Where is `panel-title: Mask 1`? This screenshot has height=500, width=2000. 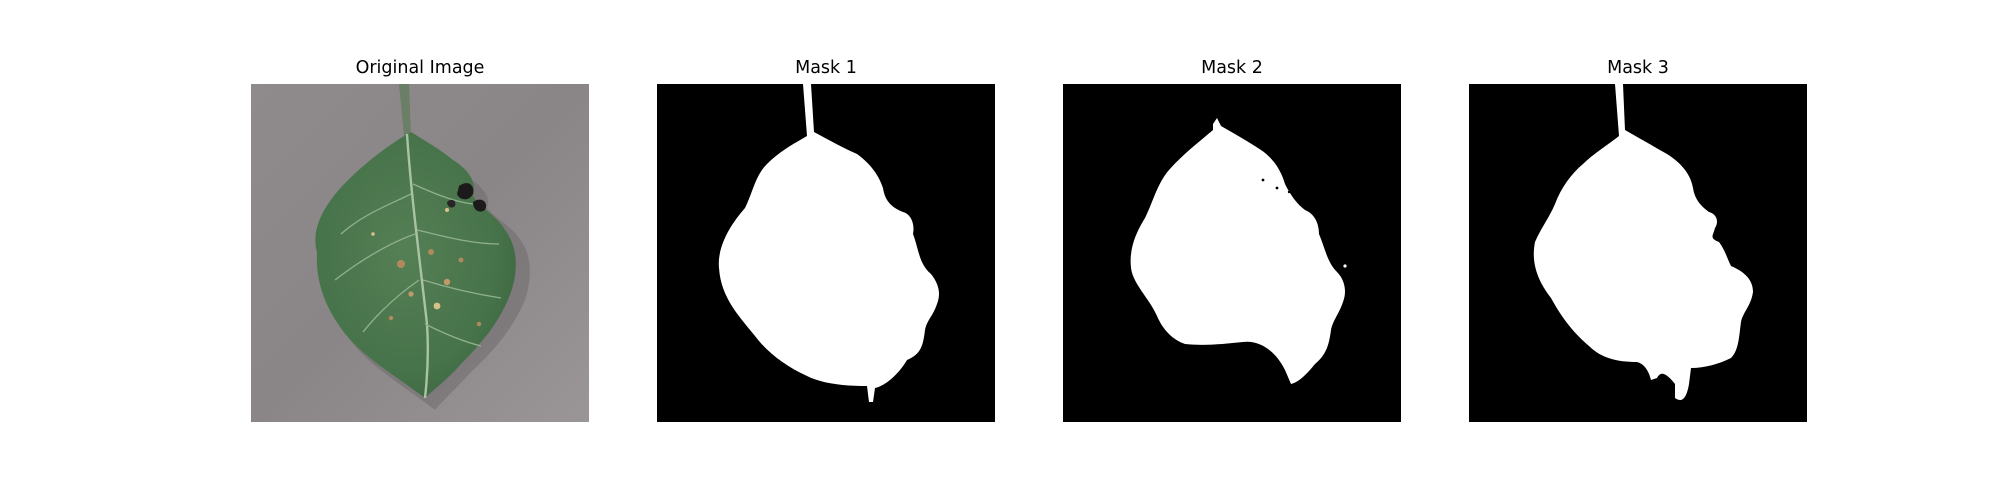 panel-title: Mask 1 is located at coordinates (826, 68).